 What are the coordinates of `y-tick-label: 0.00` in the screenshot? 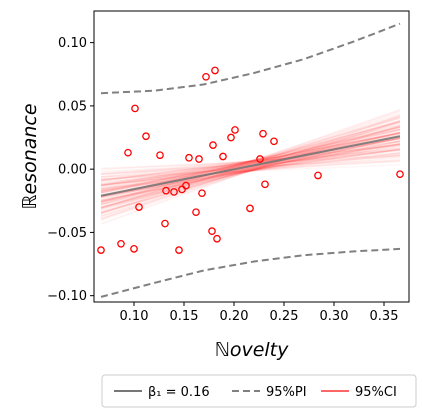 It's located at (72, 170).